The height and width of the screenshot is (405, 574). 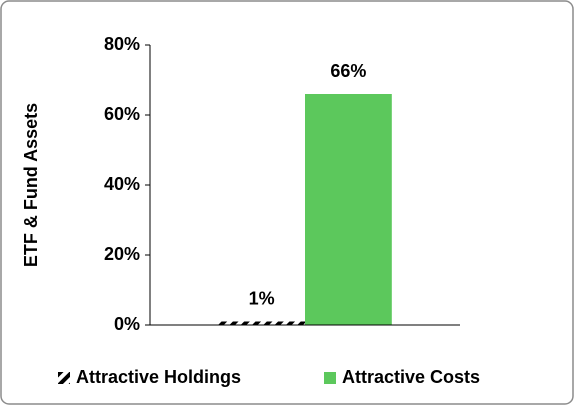 I want to click on legend-label: Attractive Costs, so click(x=411, y=377).